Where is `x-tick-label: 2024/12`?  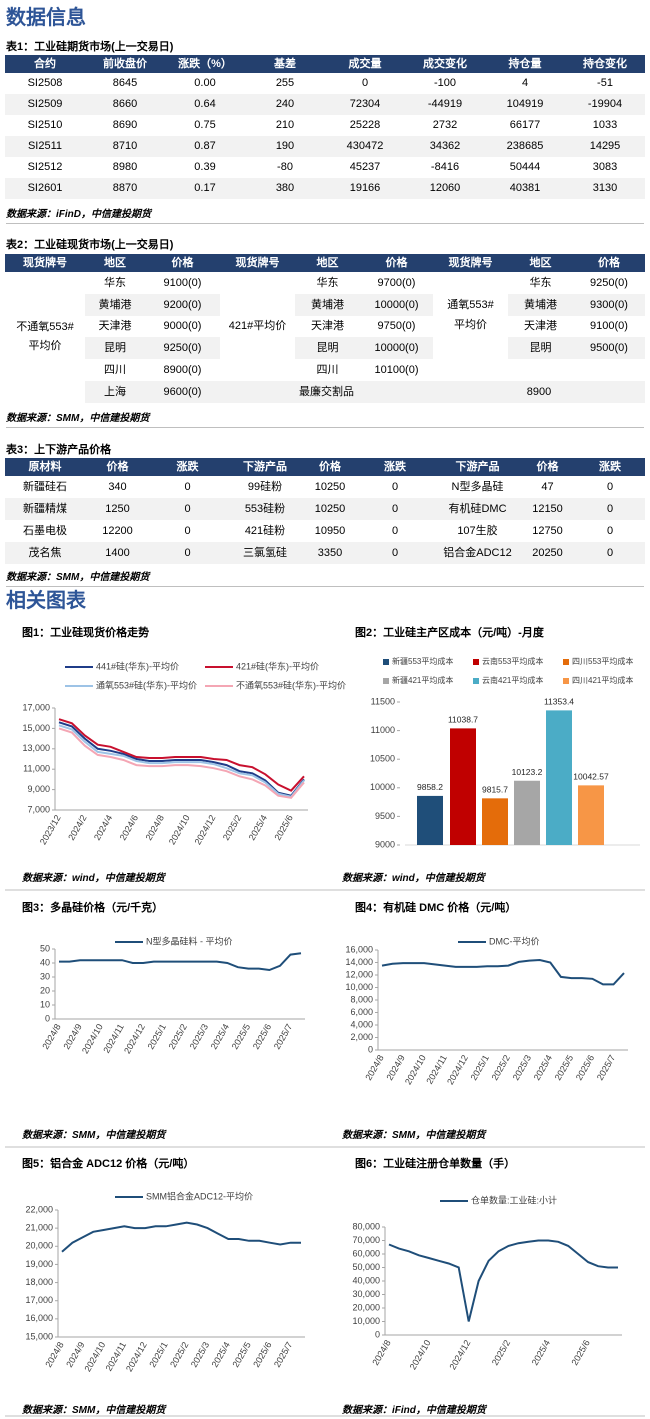 x-tick-label: 2024/12 is located at coordinates (460, 1354).